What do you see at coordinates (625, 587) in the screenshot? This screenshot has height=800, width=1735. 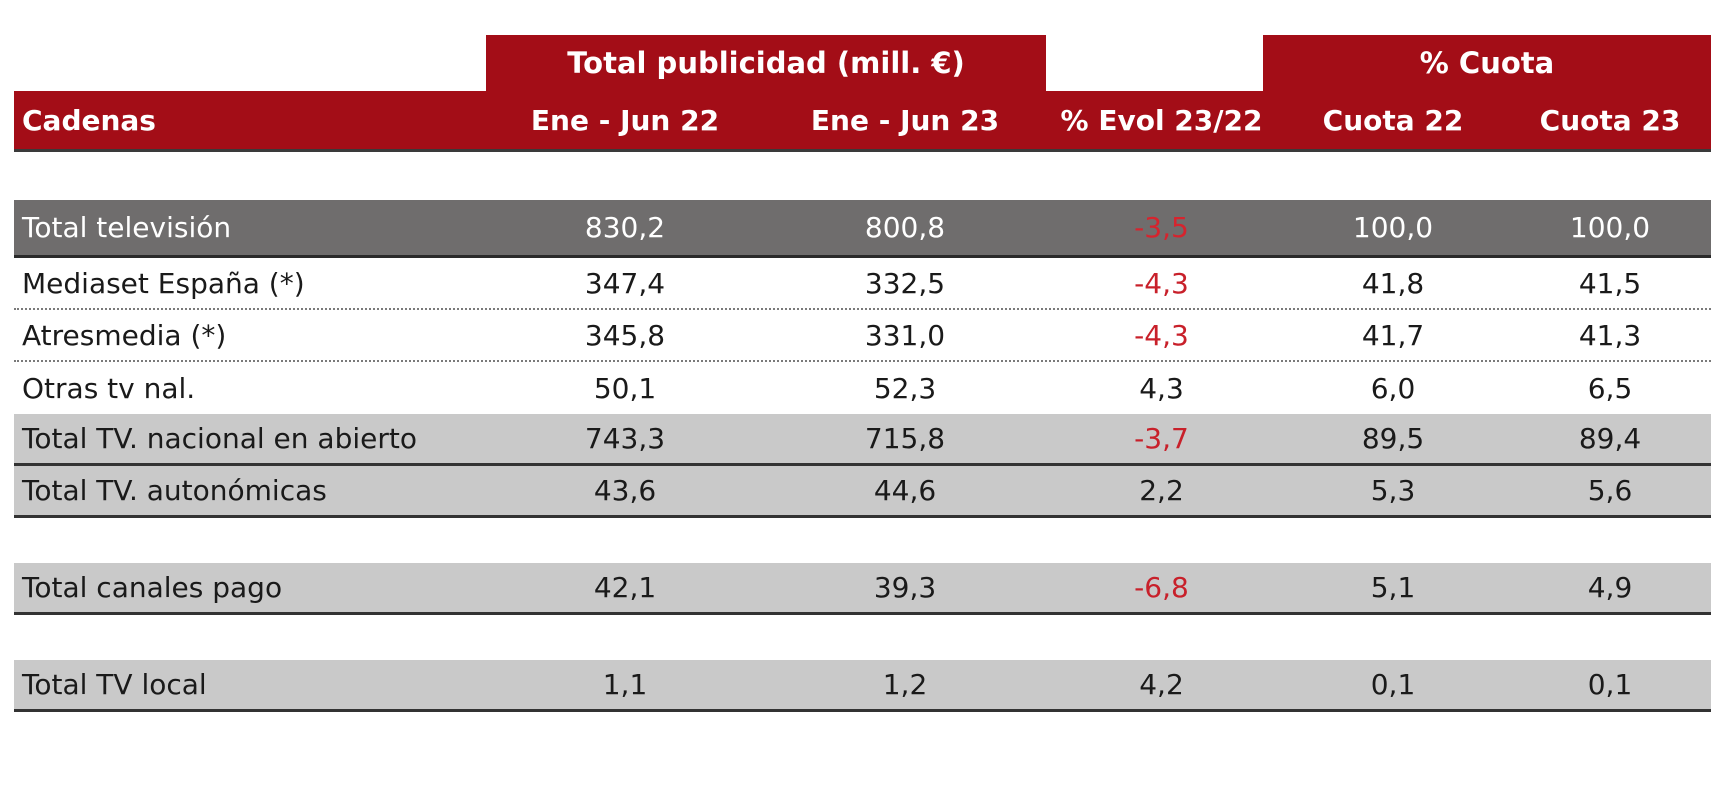 I see `cell-v22: 42,1` at bounding box center [625, 587].